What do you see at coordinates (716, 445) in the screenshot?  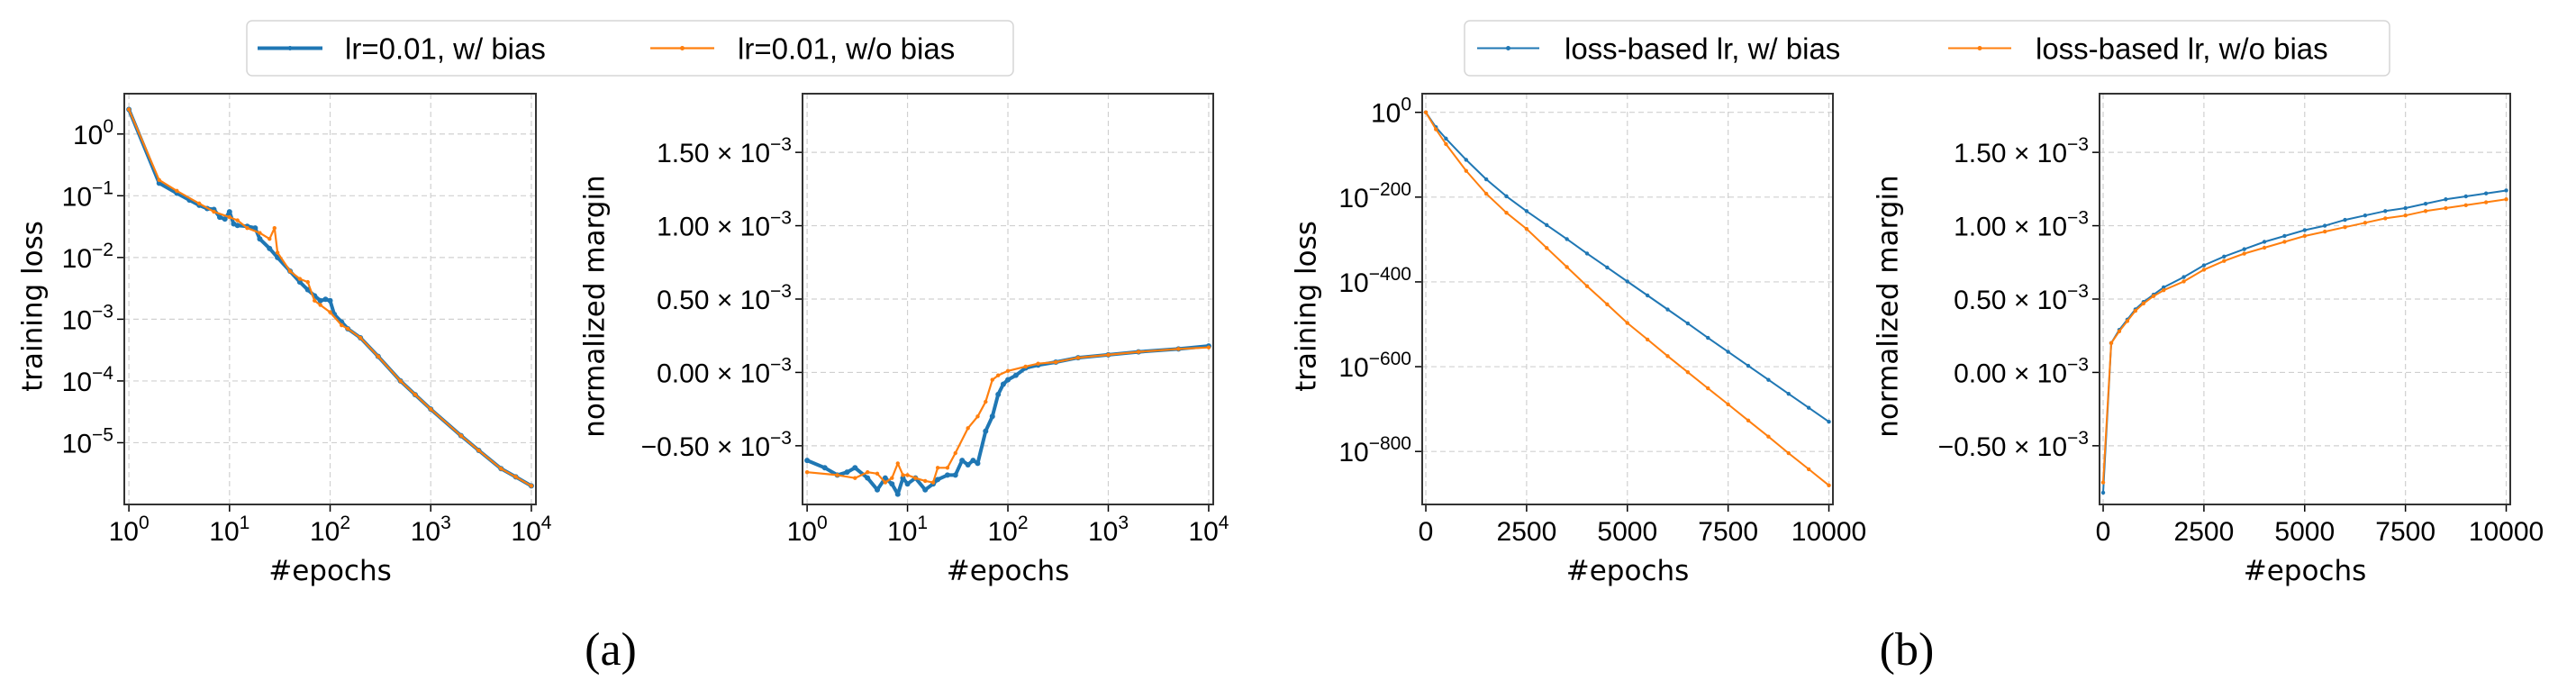 I see `y-tick-label: −0.50 × 10⁻³` at bounding box center [716, 445].